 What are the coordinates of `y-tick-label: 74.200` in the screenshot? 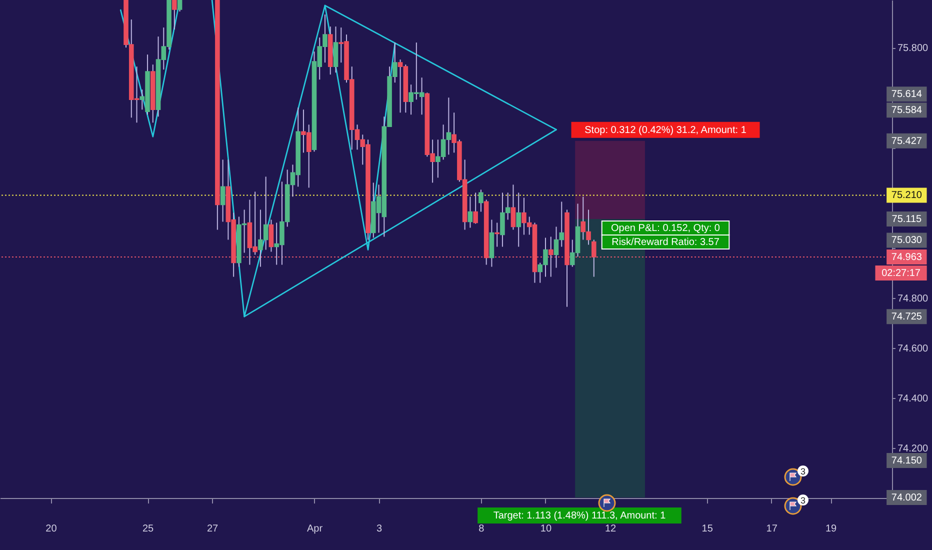 It's located at (913, 448).